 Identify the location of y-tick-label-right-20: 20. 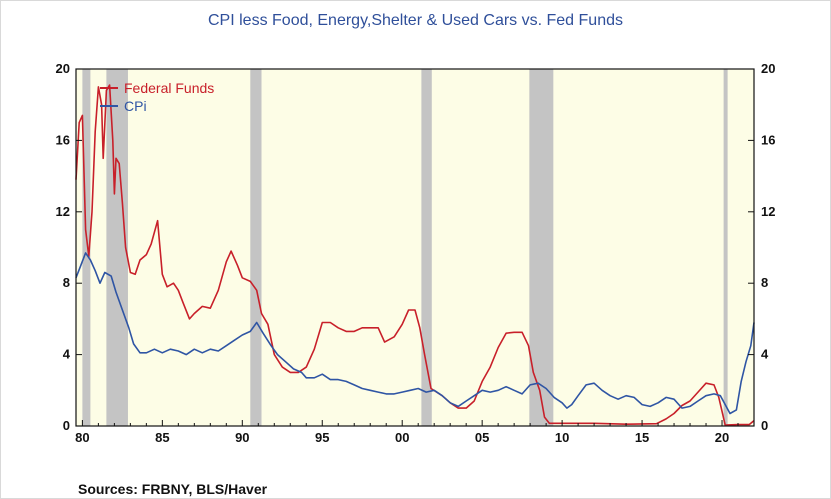
(768, 68).